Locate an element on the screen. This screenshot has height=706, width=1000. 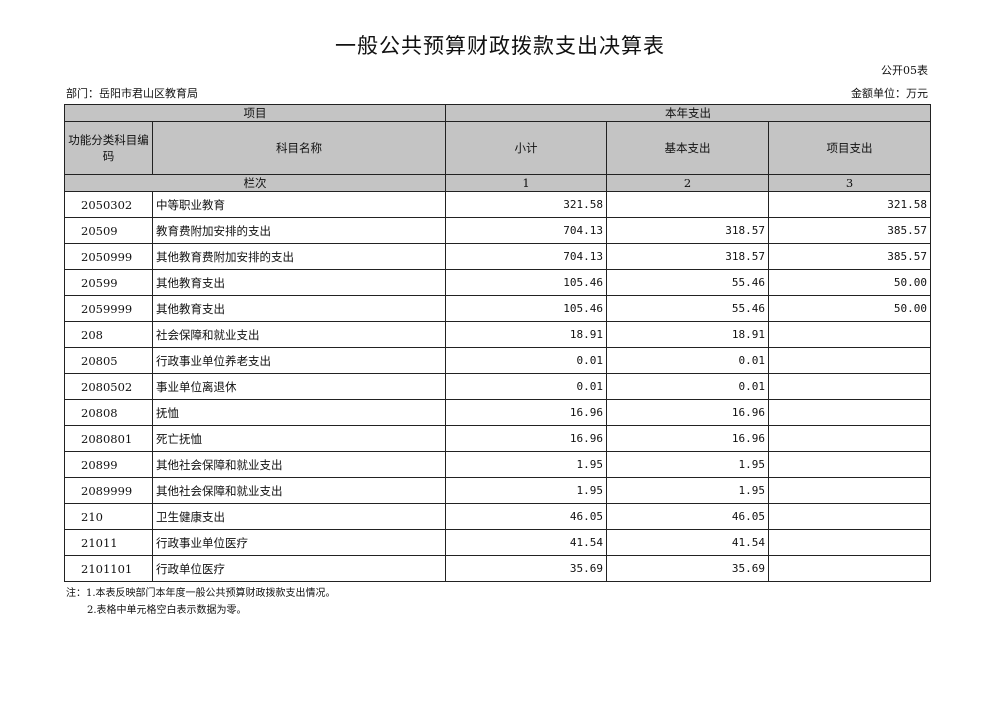
page-title: 一般公共预算财政拨款支出决算表 is located at coordinates (500, 46).